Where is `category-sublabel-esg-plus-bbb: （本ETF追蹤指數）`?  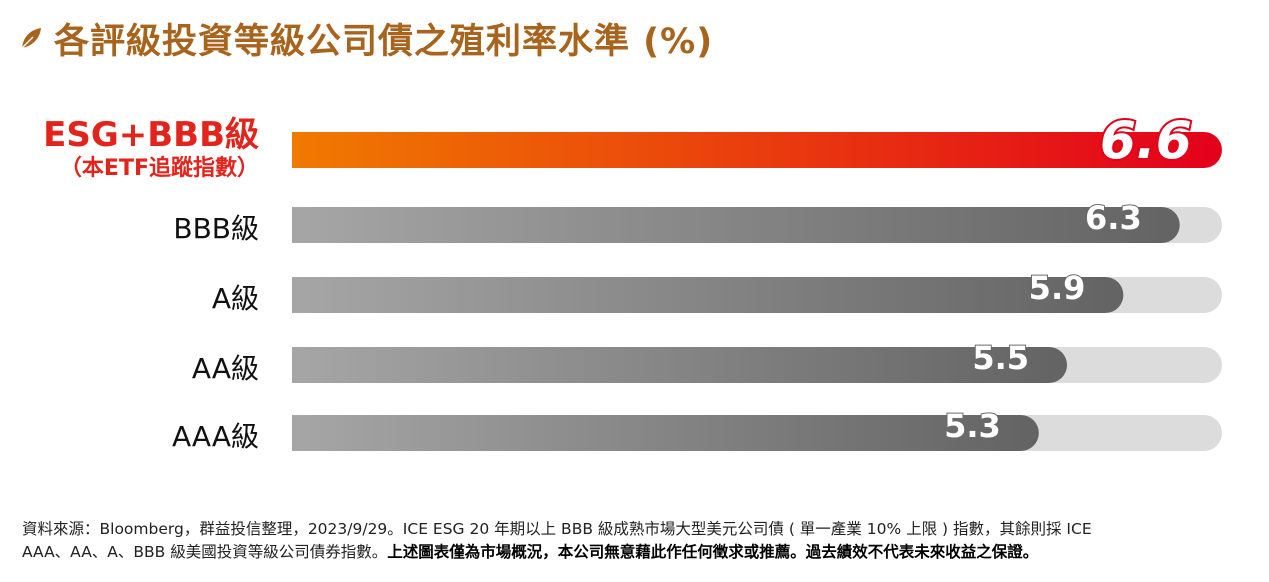
category-sublabel-esg-plus-bbb: （本ETF追蹤指數） is located at coordinates (159, 168).